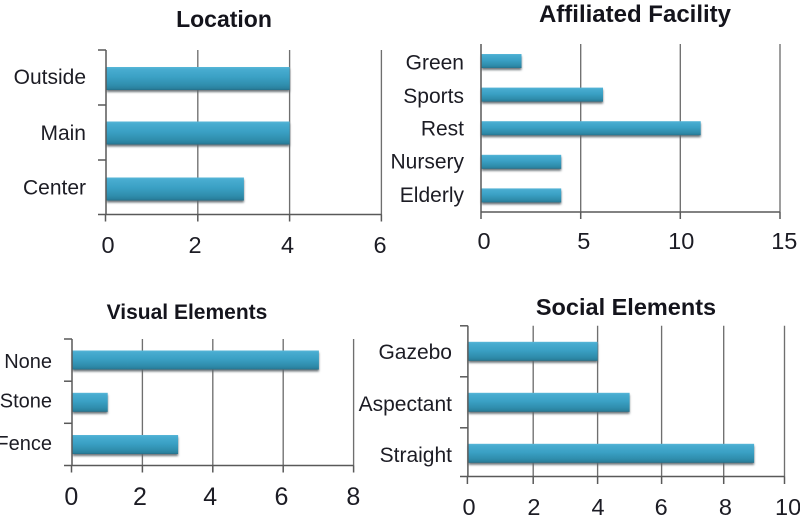 The width and height of the screenshot is (800, 519). I want to click on svg-text: Center, so click(54, 188).